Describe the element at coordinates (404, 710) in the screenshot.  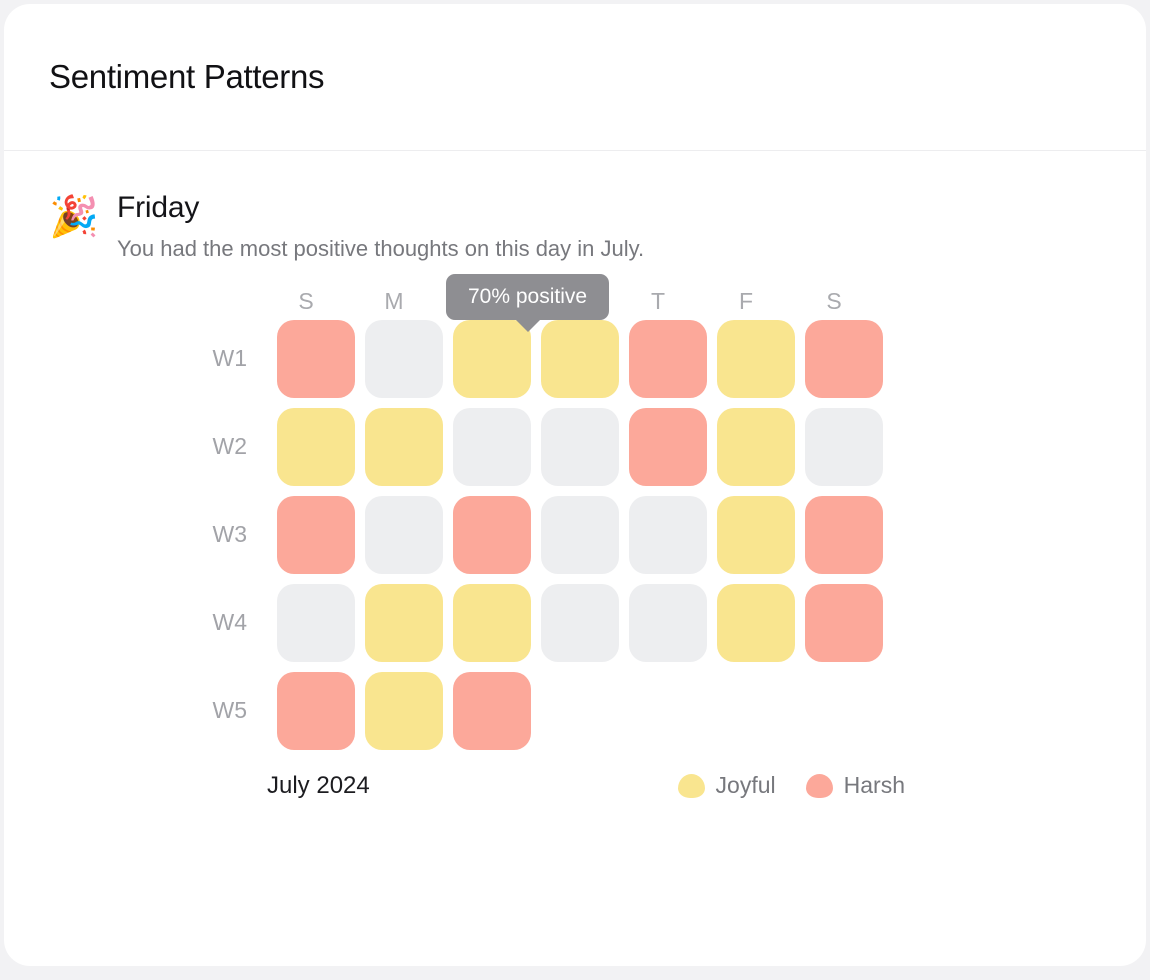
I see `heatmap-cell-w5-d2` at that location.